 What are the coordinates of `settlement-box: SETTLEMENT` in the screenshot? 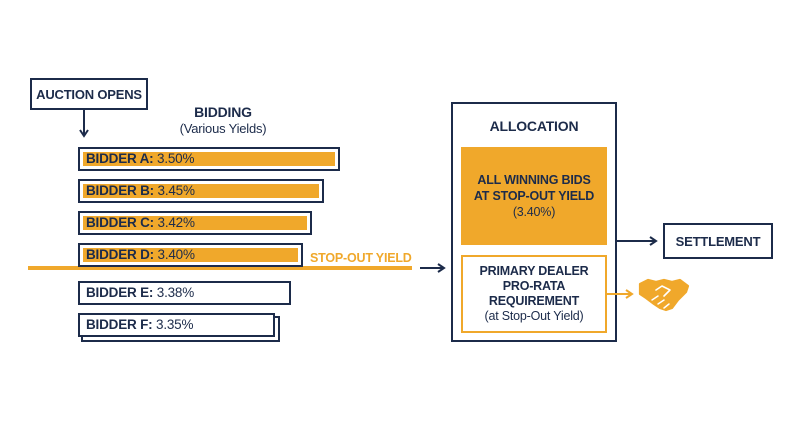 It's located at (718, 241).